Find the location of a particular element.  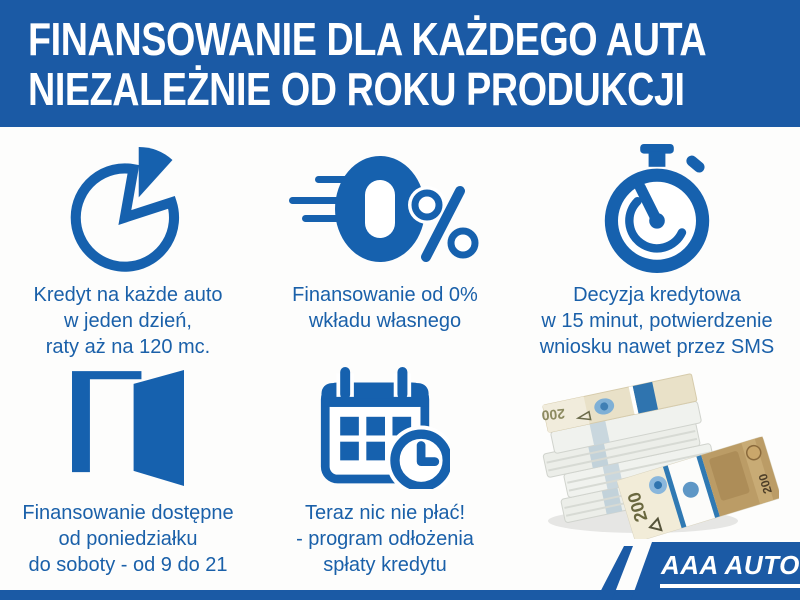

header-title-line2: NIEZALEŻNIE OD ROKU PRODUKCJI is located at coordinates (356, 89).